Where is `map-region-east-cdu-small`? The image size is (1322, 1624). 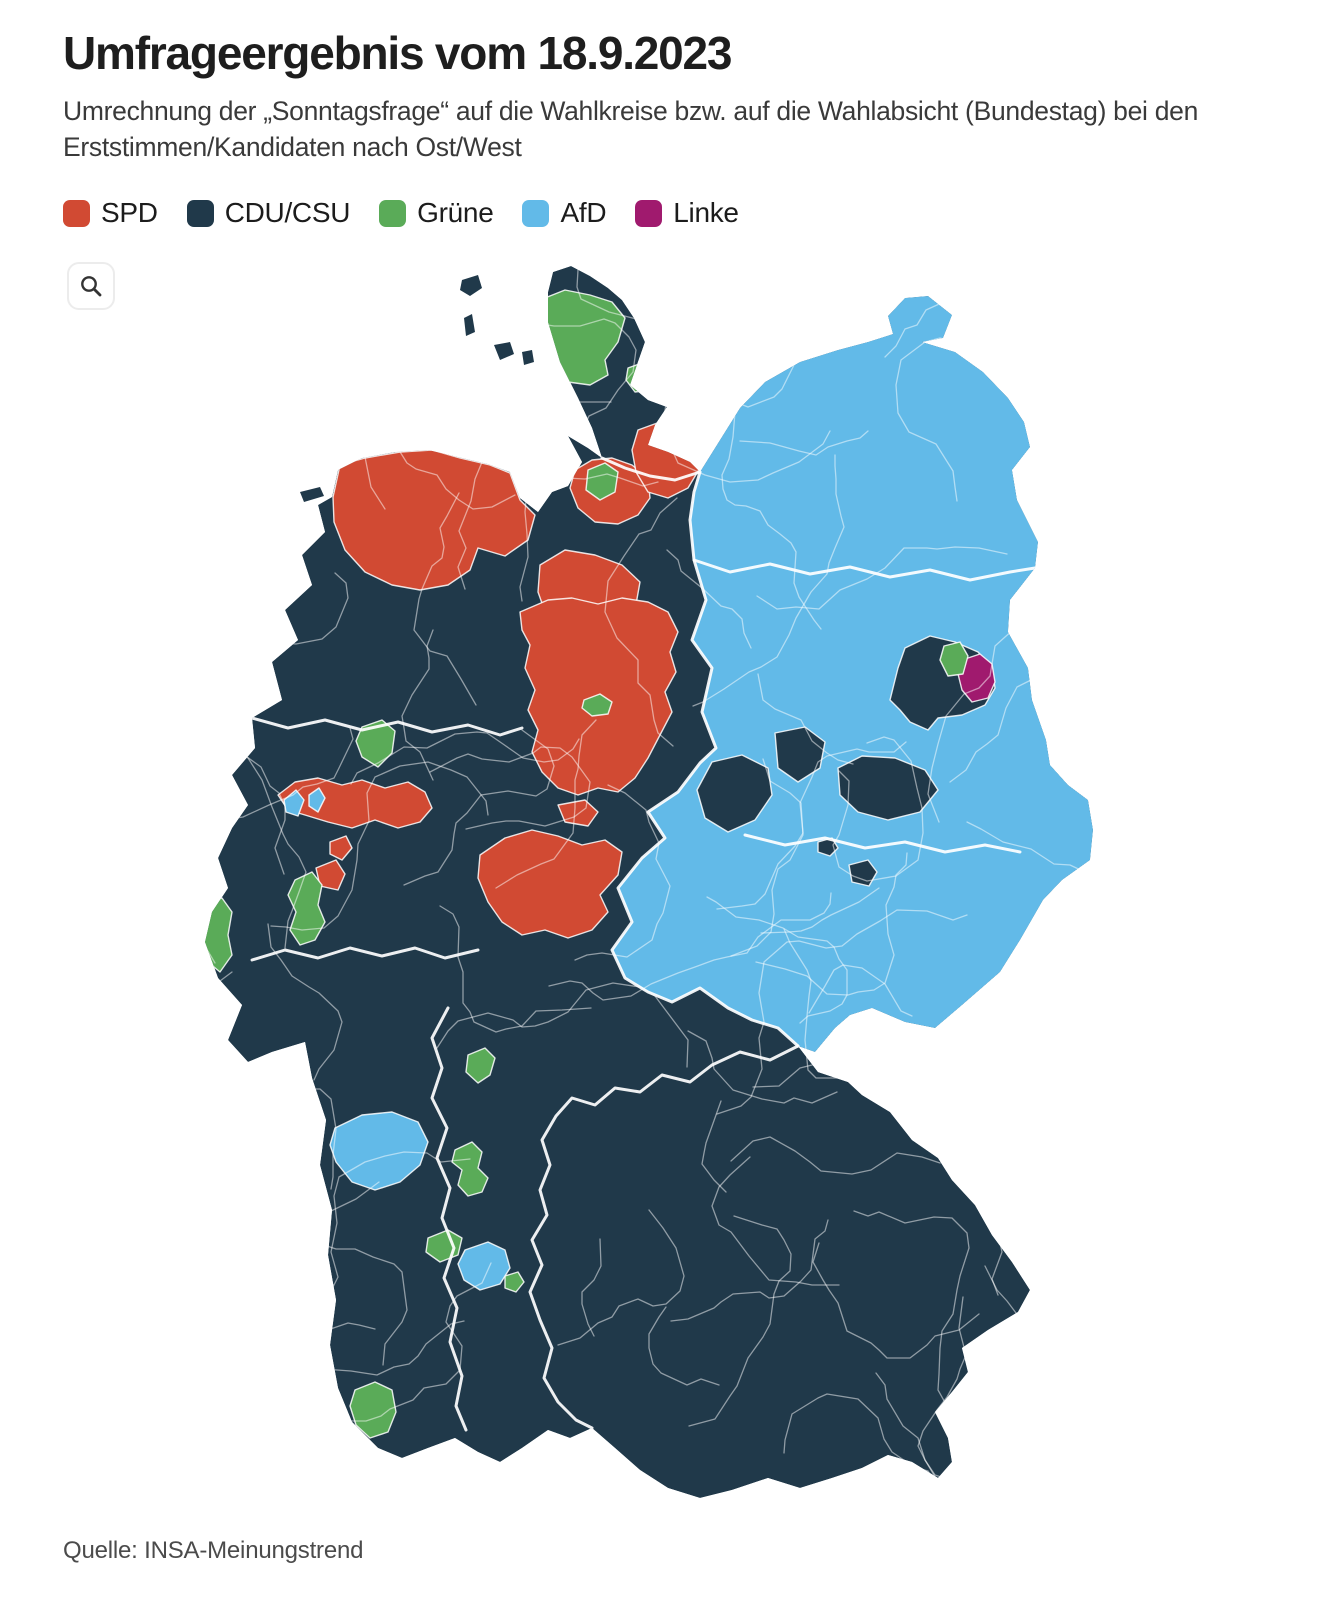
map-region-east-cdu-small is located at coordinates (863, 873).